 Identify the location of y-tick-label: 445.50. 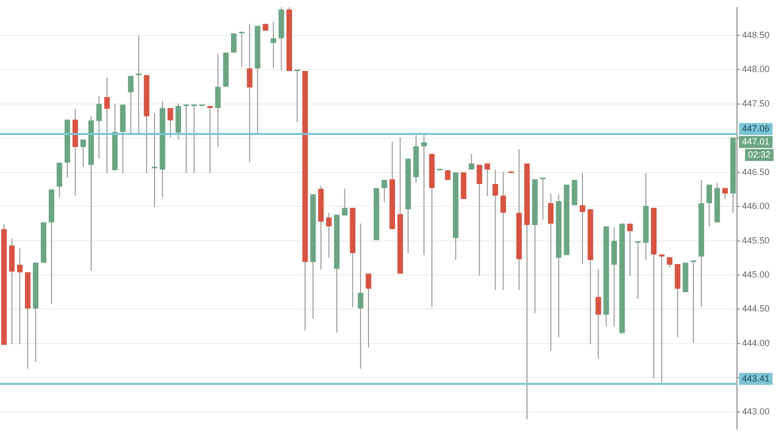
(756, 240).